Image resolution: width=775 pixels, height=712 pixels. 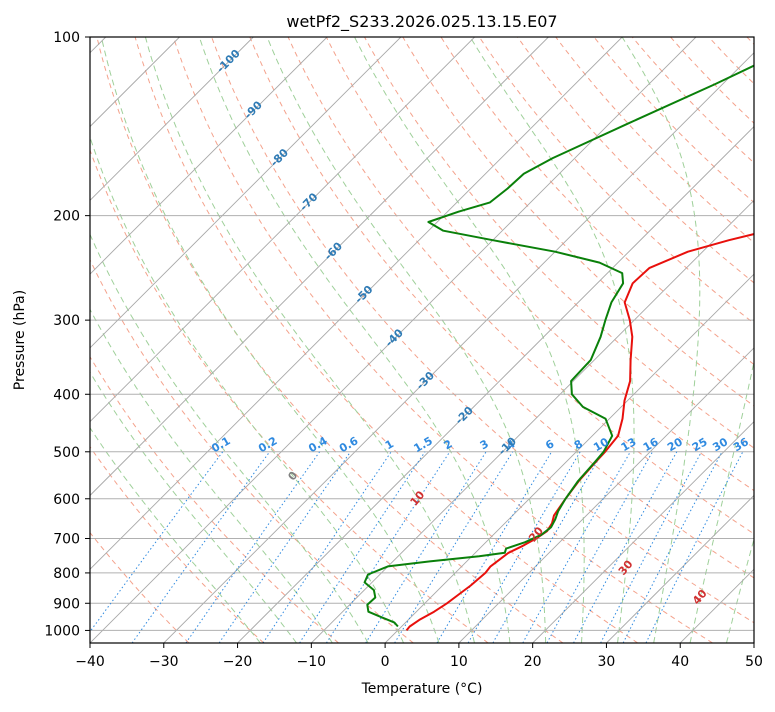 What do you see at coordinates (66, 395) in the screenshot?
I see `y-tick-label: 400` at bounding box center [66, 395].